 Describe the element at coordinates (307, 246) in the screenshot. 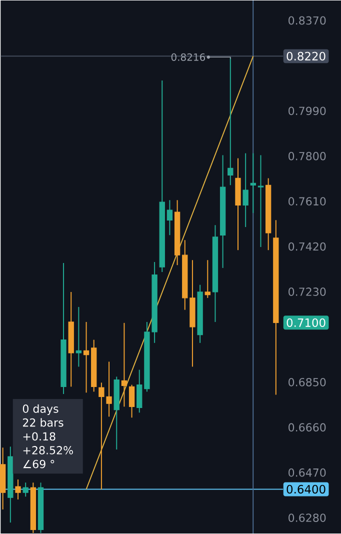

I see `y-tick-label: 0.7420` at that location.